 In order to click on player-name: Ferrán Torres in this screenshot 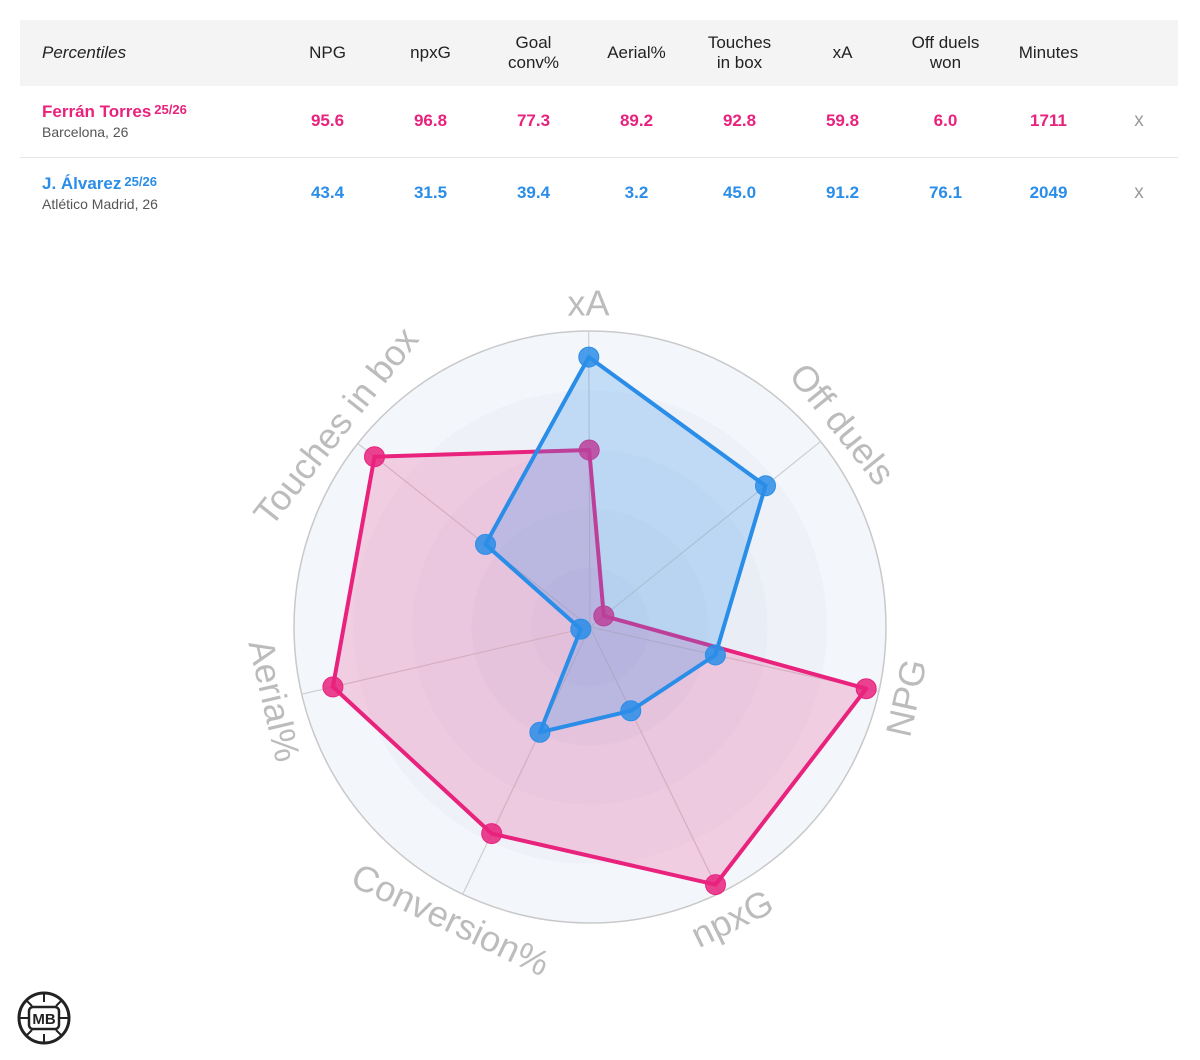, I will do `click(97, 112)`.